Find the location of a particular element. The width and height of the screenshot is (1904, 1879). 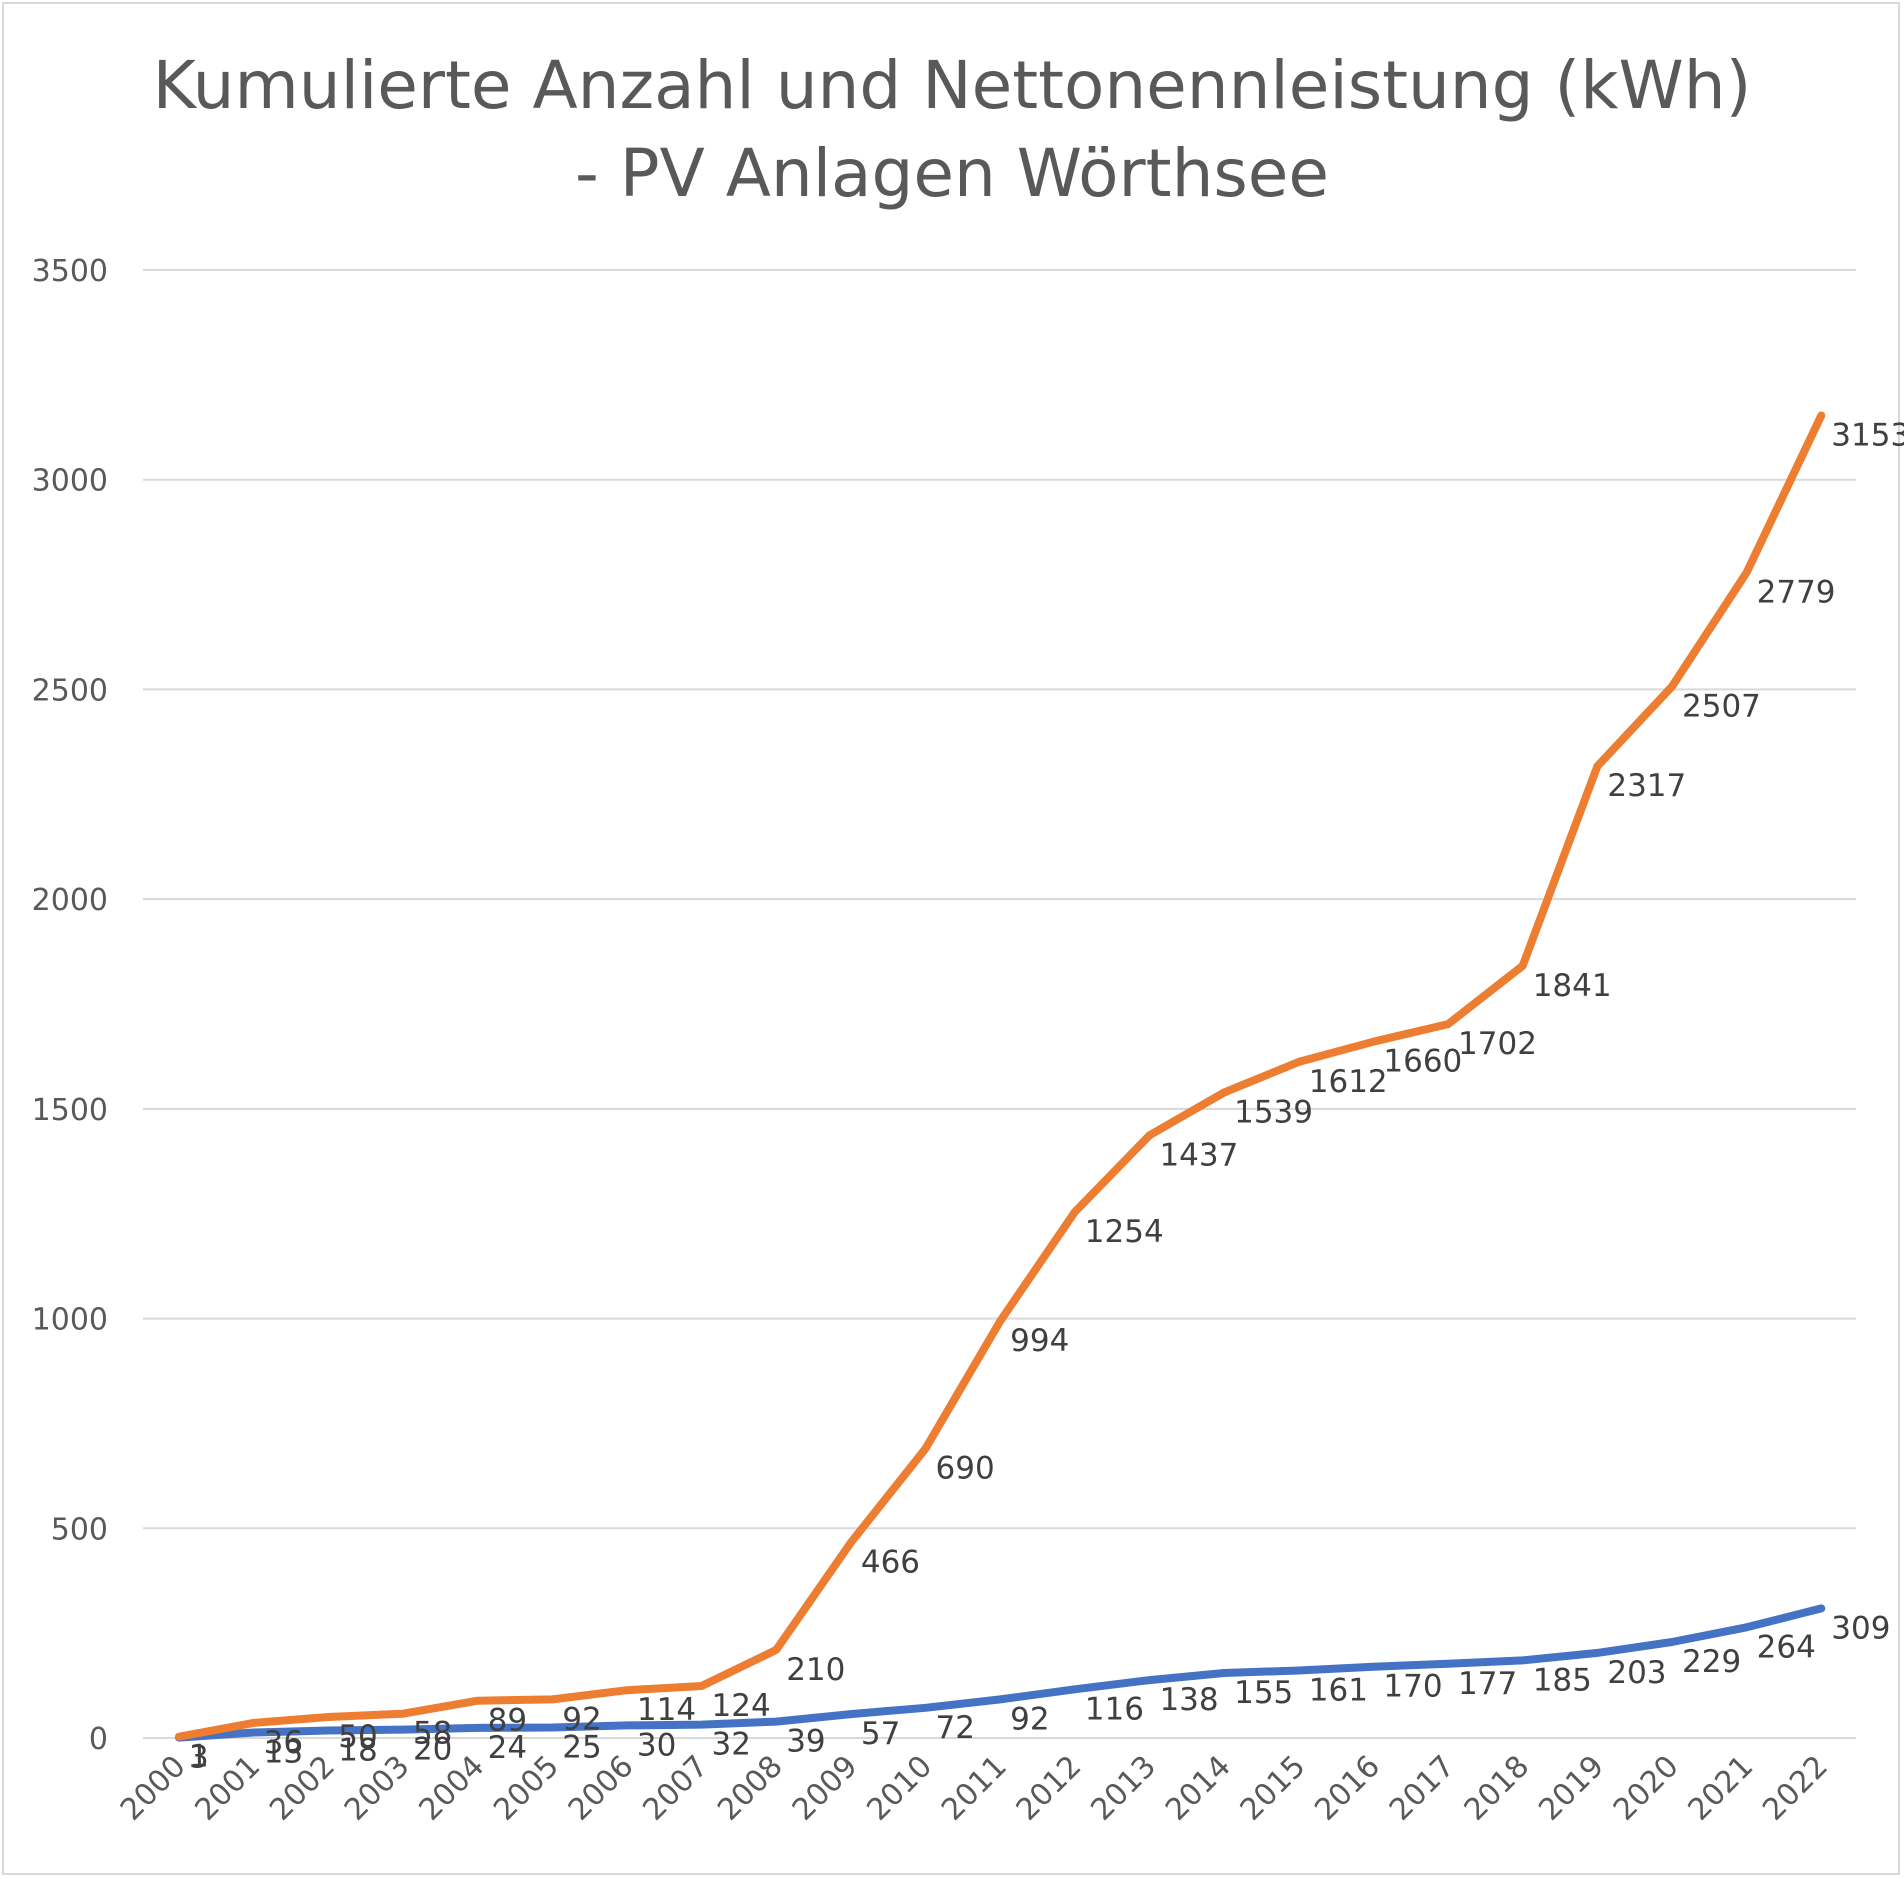

data-label: 124 is located at coordinates (741, 1706).